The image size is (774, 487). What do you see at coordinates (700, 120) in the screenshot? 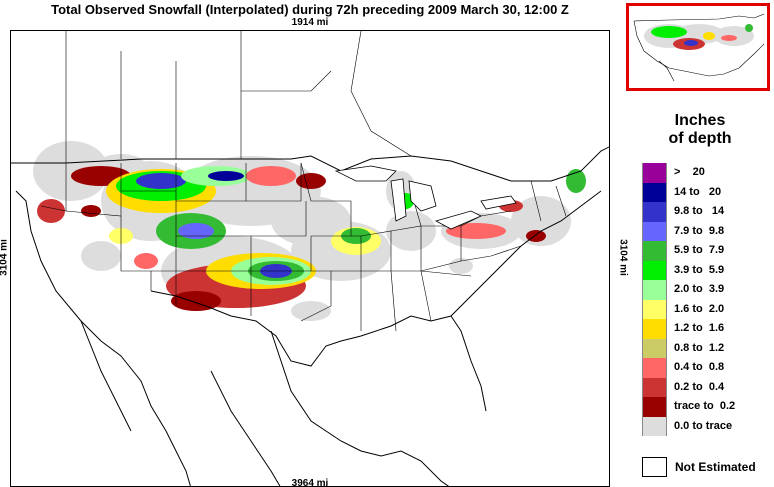
I see `legend-title-line1: Inches` at bounding box center [700, 120].